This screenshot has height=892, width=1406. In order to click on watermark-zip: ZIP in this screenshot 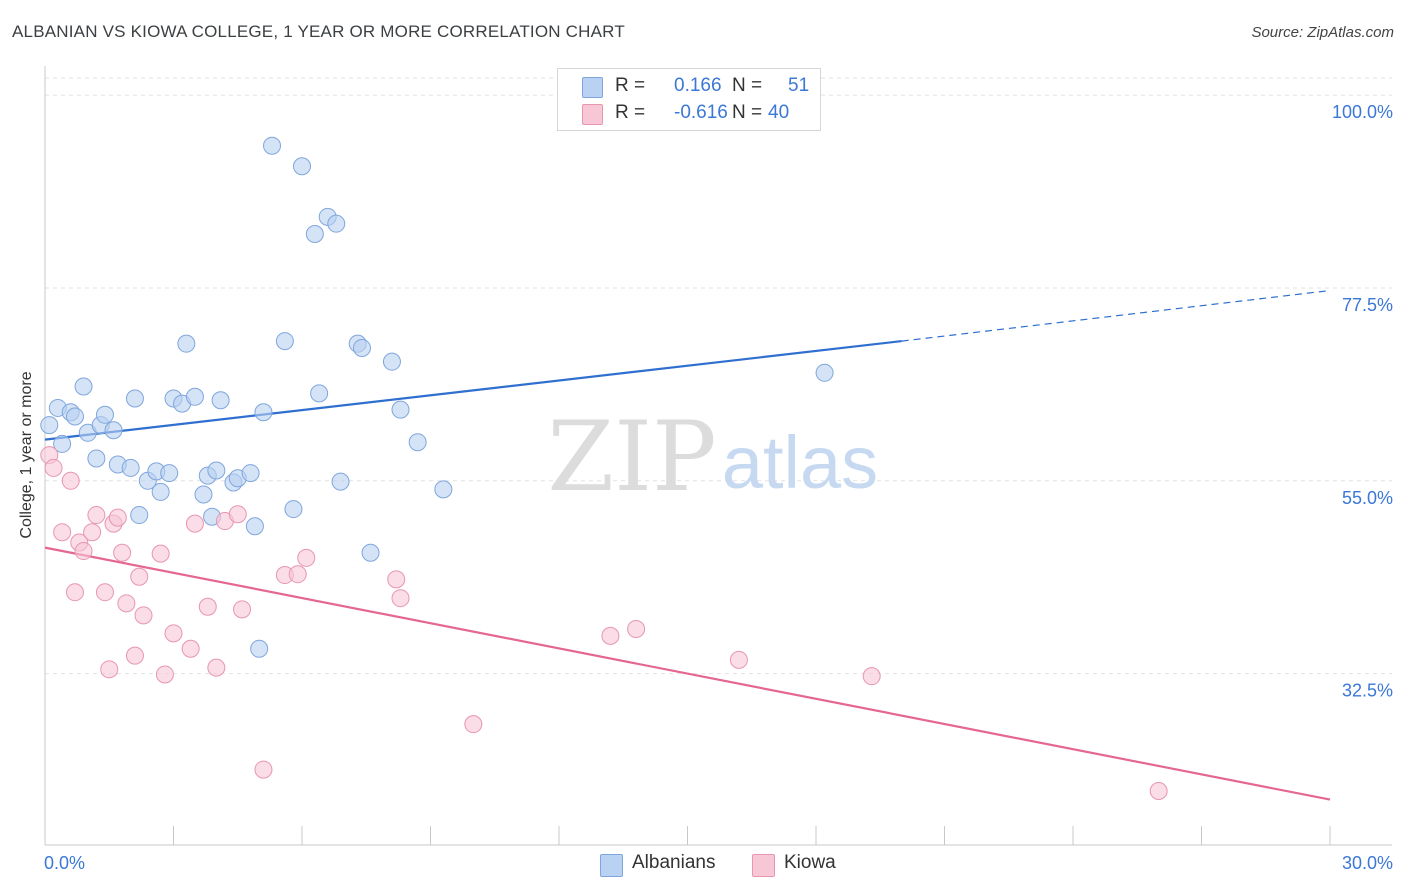, I will do `click(631, 457)`.